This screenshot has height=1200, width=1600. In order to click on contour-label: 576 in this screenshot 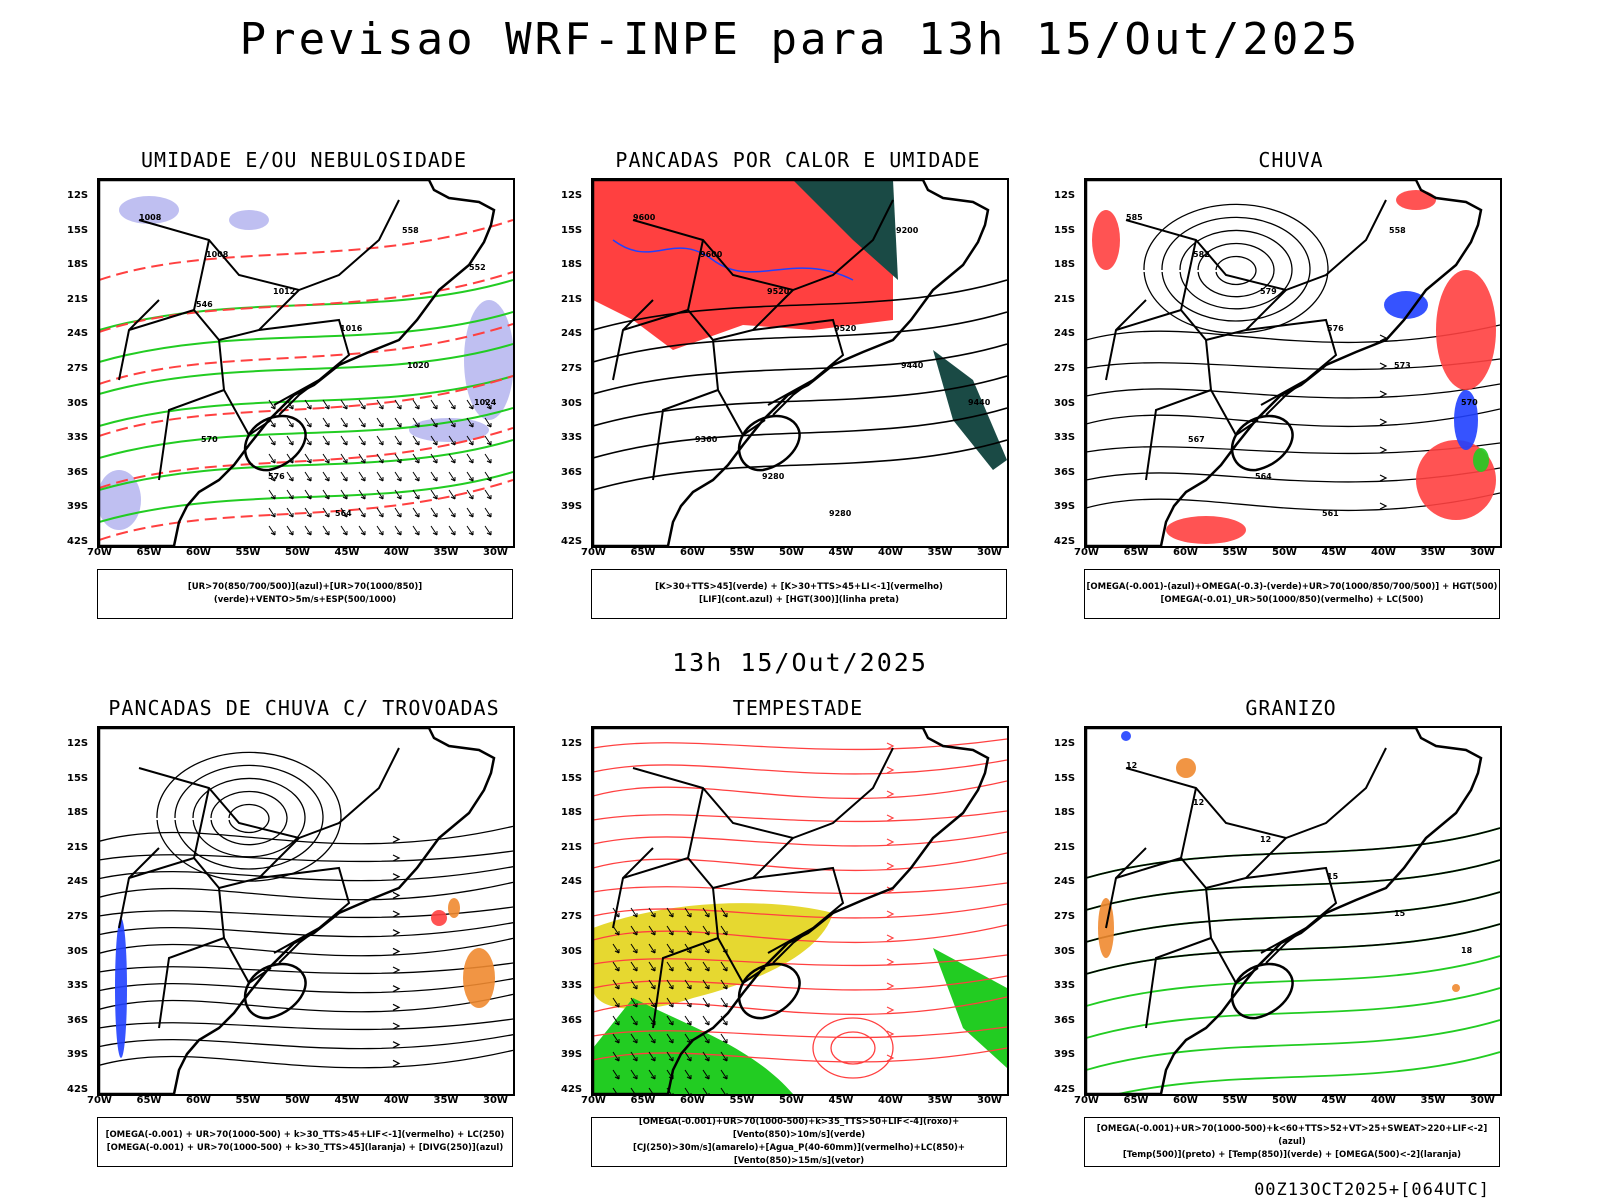, I will do `click(276, 476)`.